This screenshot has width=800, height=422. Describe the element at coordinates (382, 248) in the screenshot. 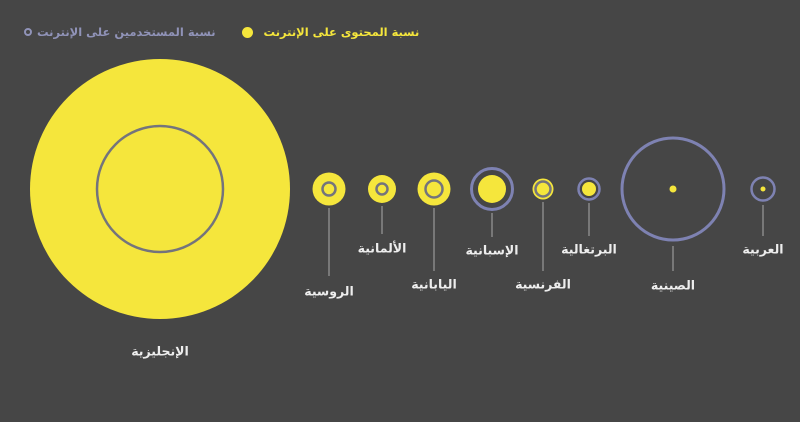

I see `language-label-german: الألمانية` at that location.